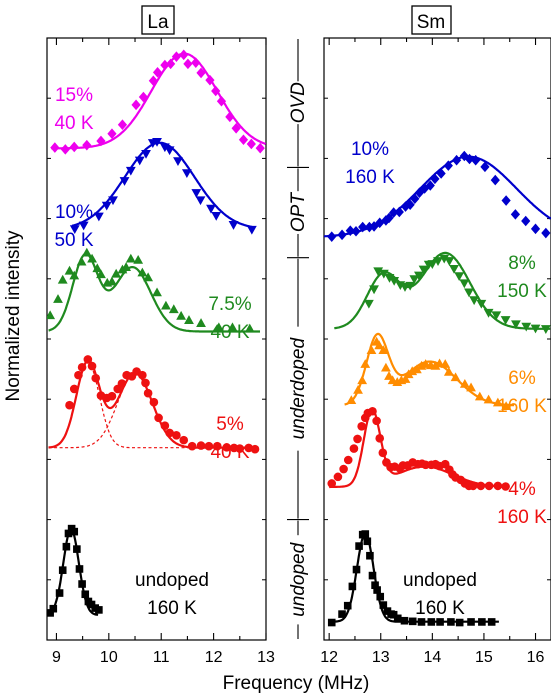 This screenshot has width=551, height=698. I want to click on series-label: 50 K, so click(73, 240).